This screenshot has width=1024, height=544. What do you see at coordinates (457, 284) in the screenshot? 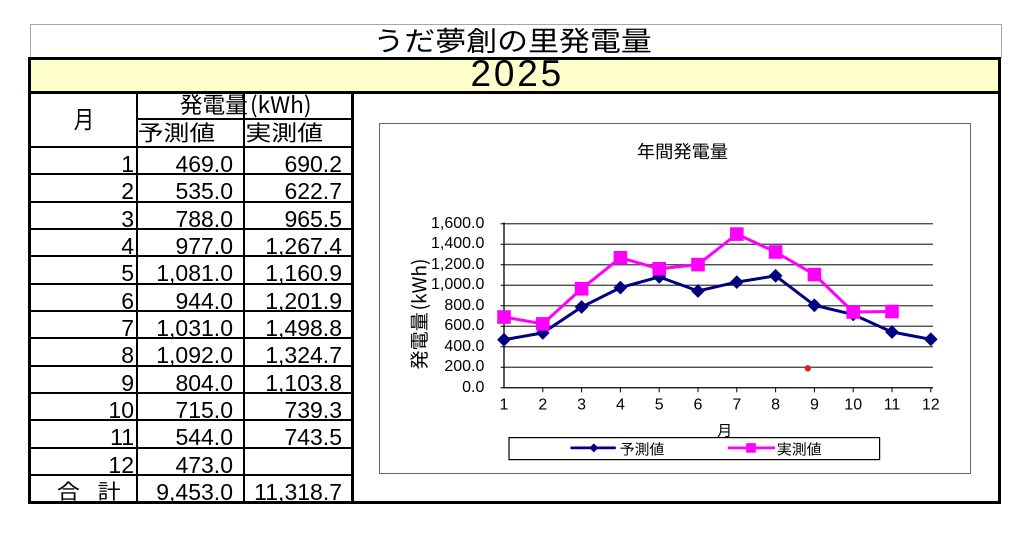
I see `svg-text: 1,000.0` at bounding box center [457, 284].